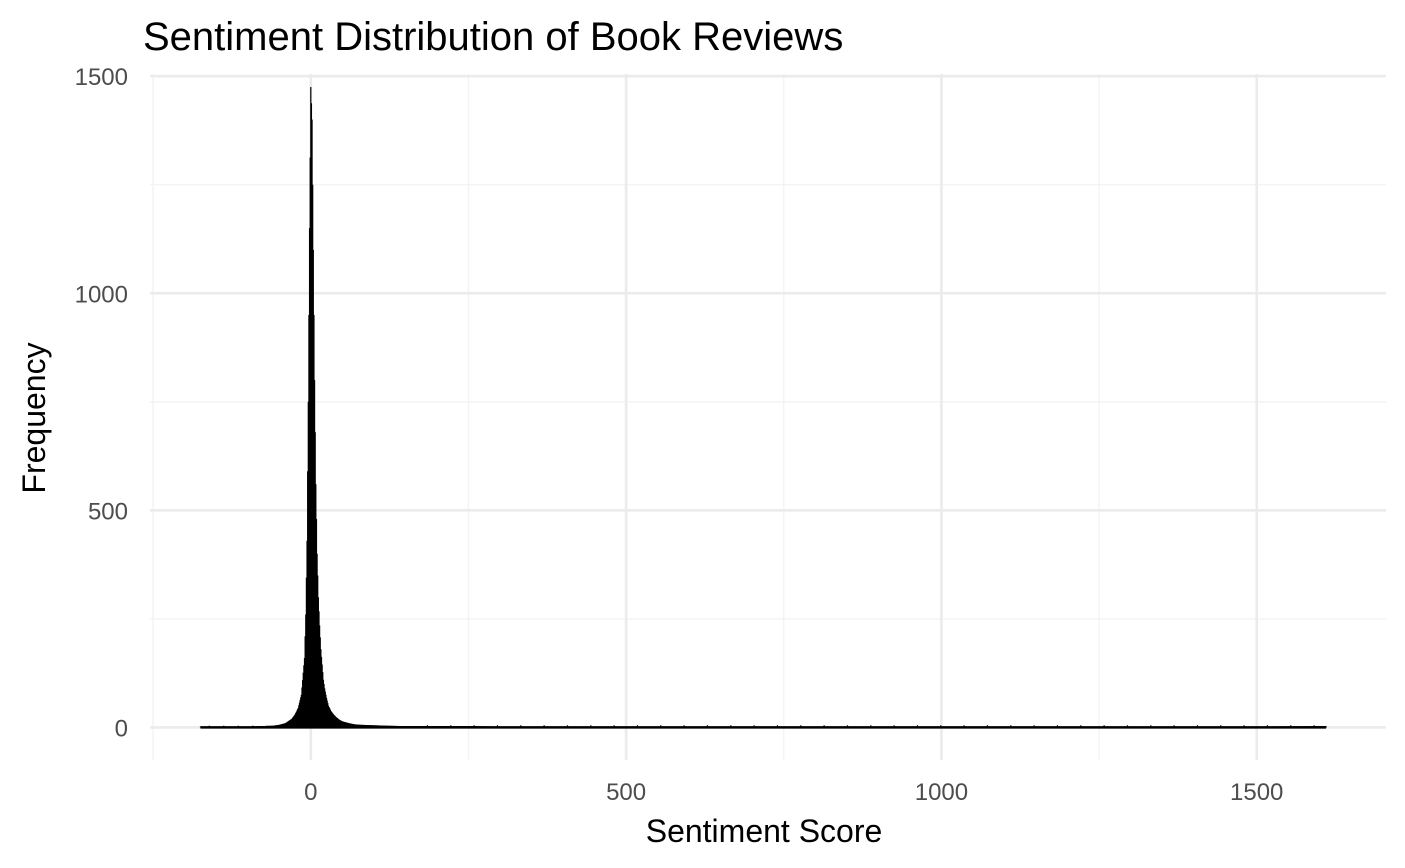  Describe the element at coordinates (793, 792) in the screenshot. I see `x-axis-tick-labels: 0 500 1000 1500` at that location.